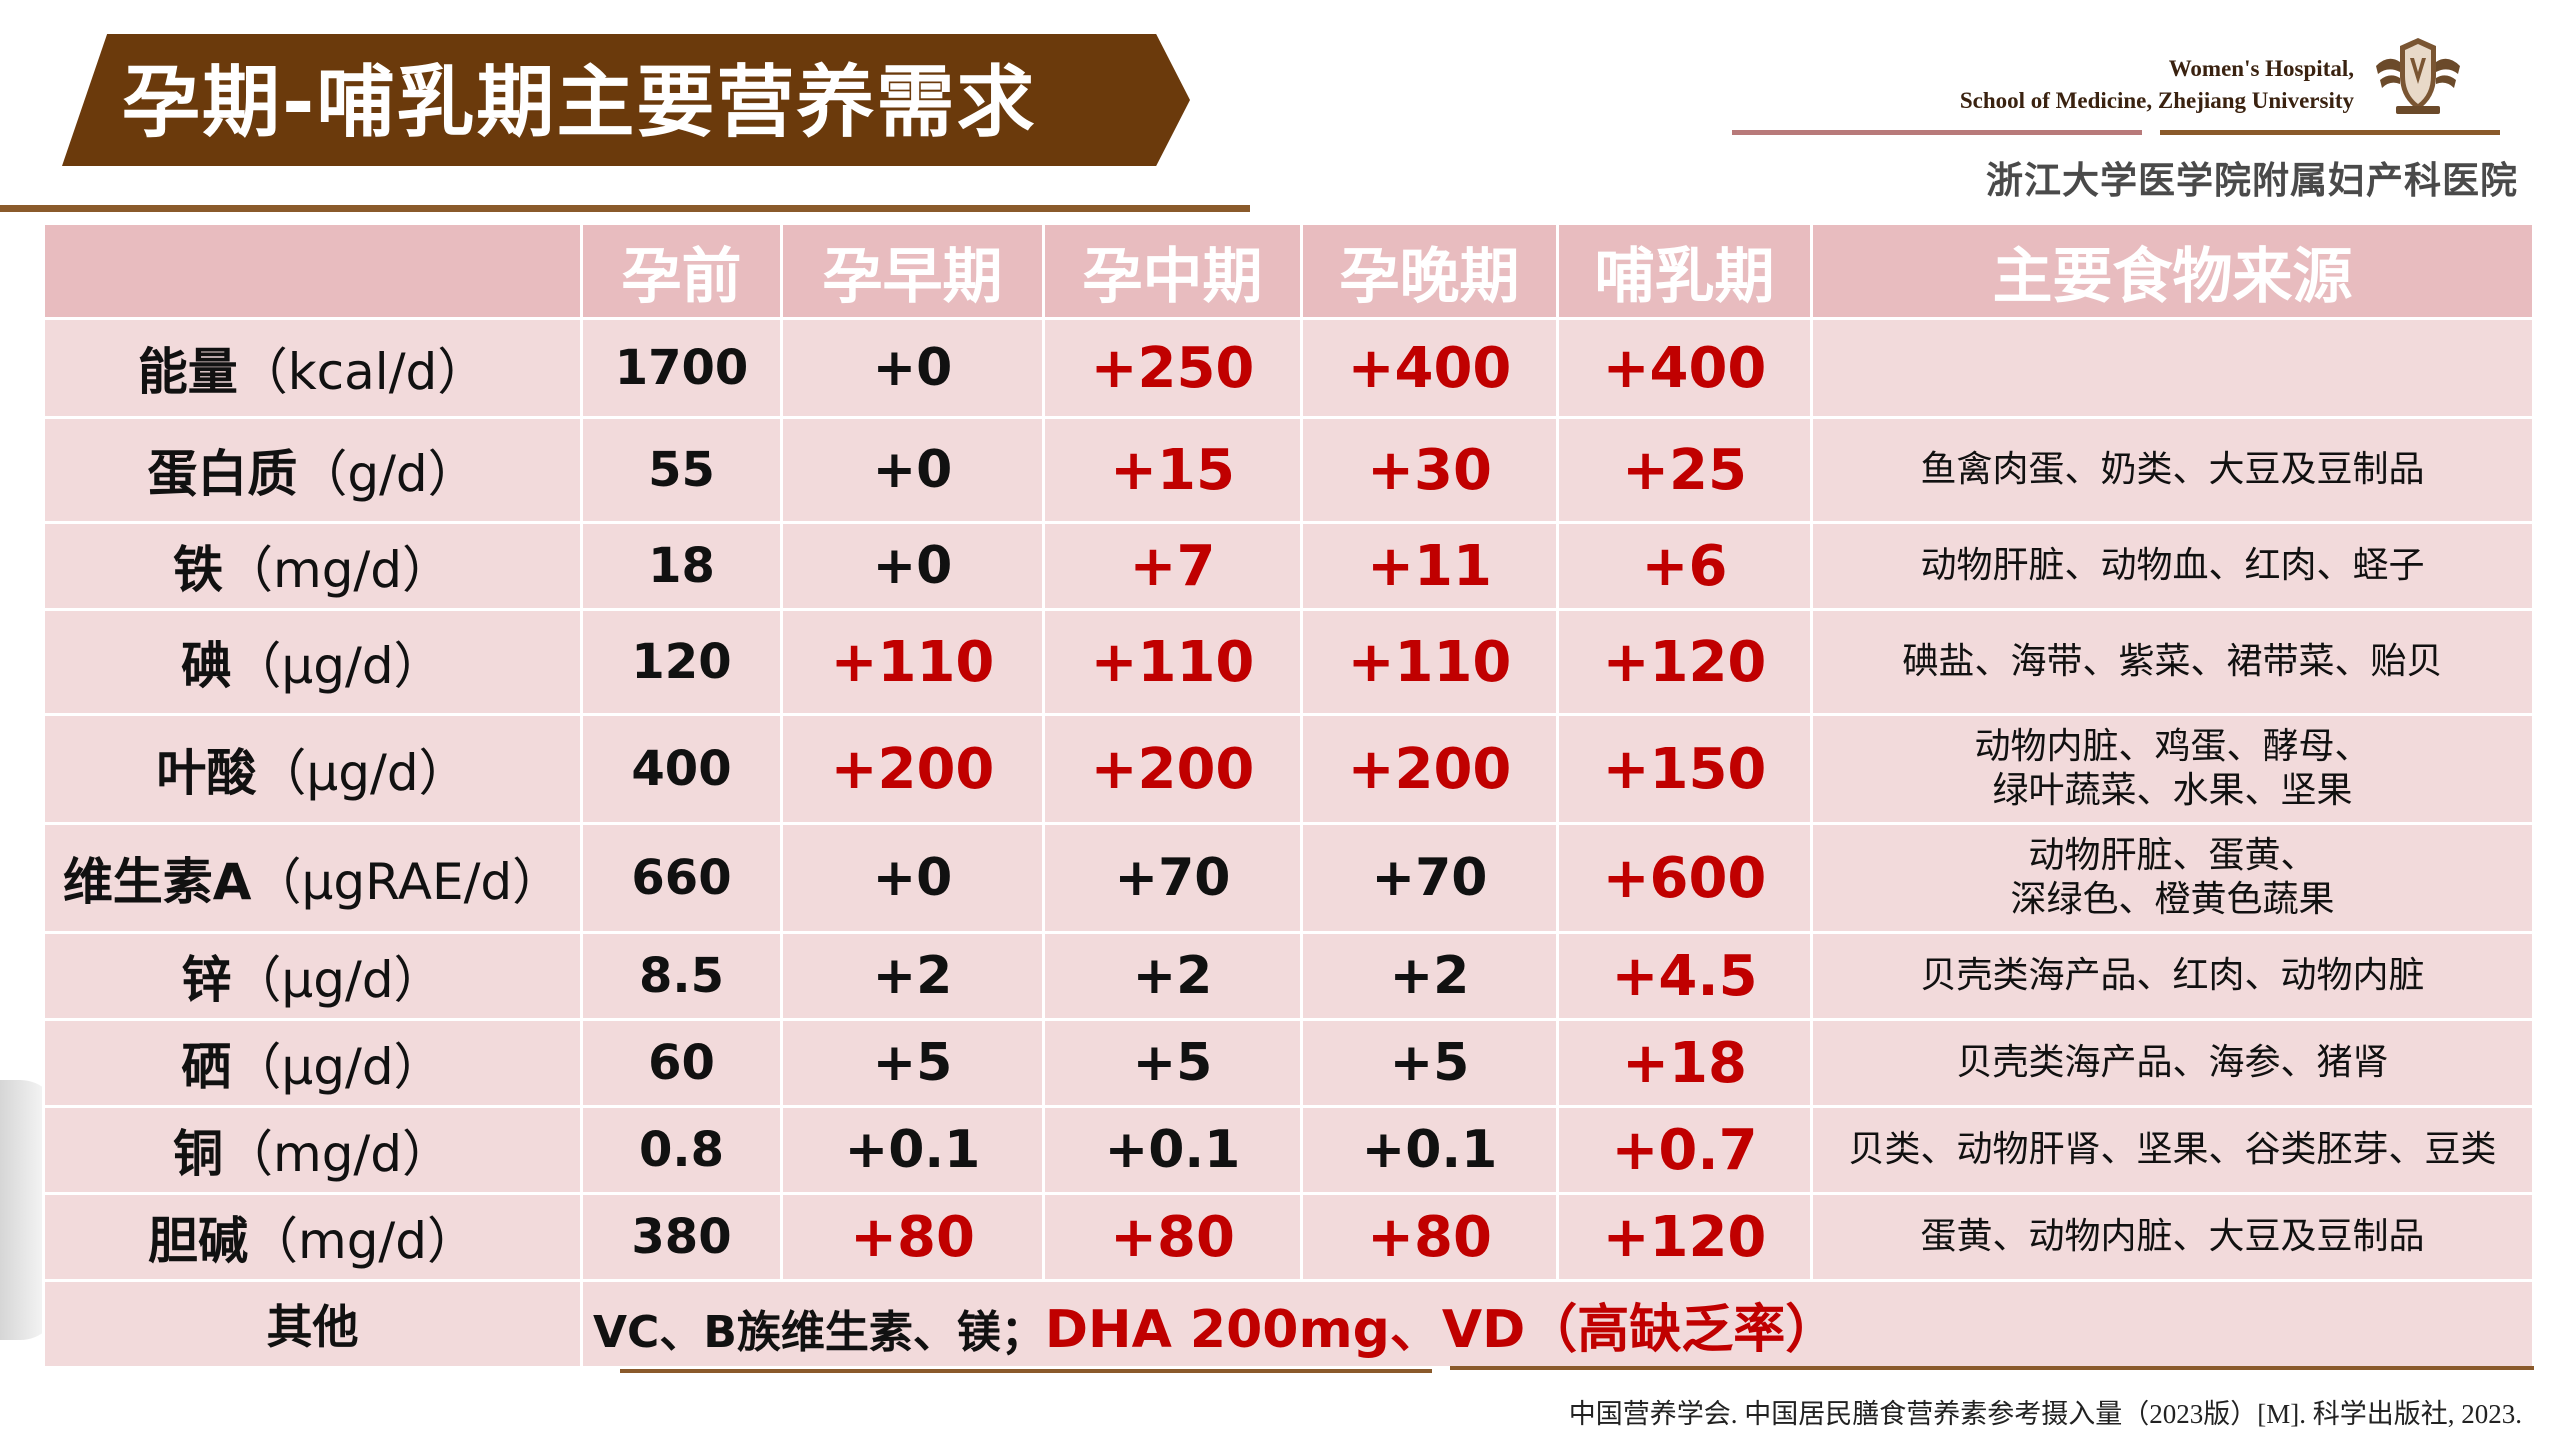 Image resolution: width=2560 pixels, height=1440 pixels. I want to click on value-lactation: +600, so click(1684, 878).